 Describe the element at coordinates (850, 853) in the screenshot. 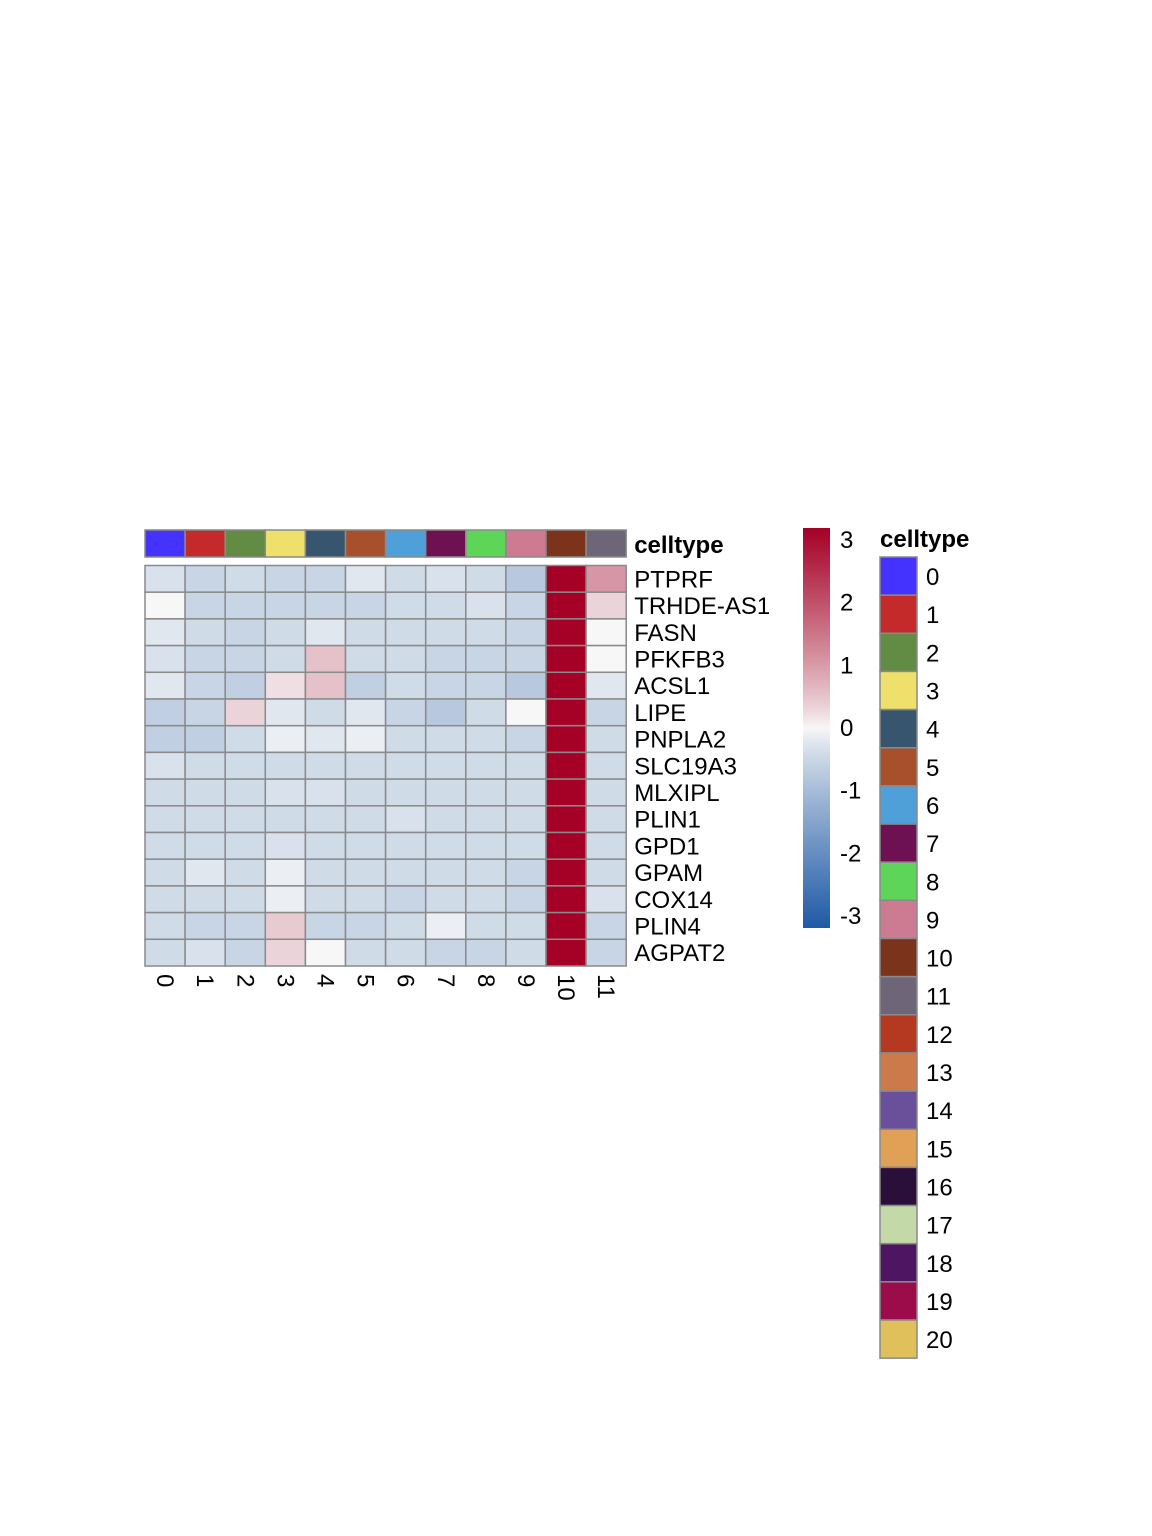

I see `scale-tick-label: -2` at that location.